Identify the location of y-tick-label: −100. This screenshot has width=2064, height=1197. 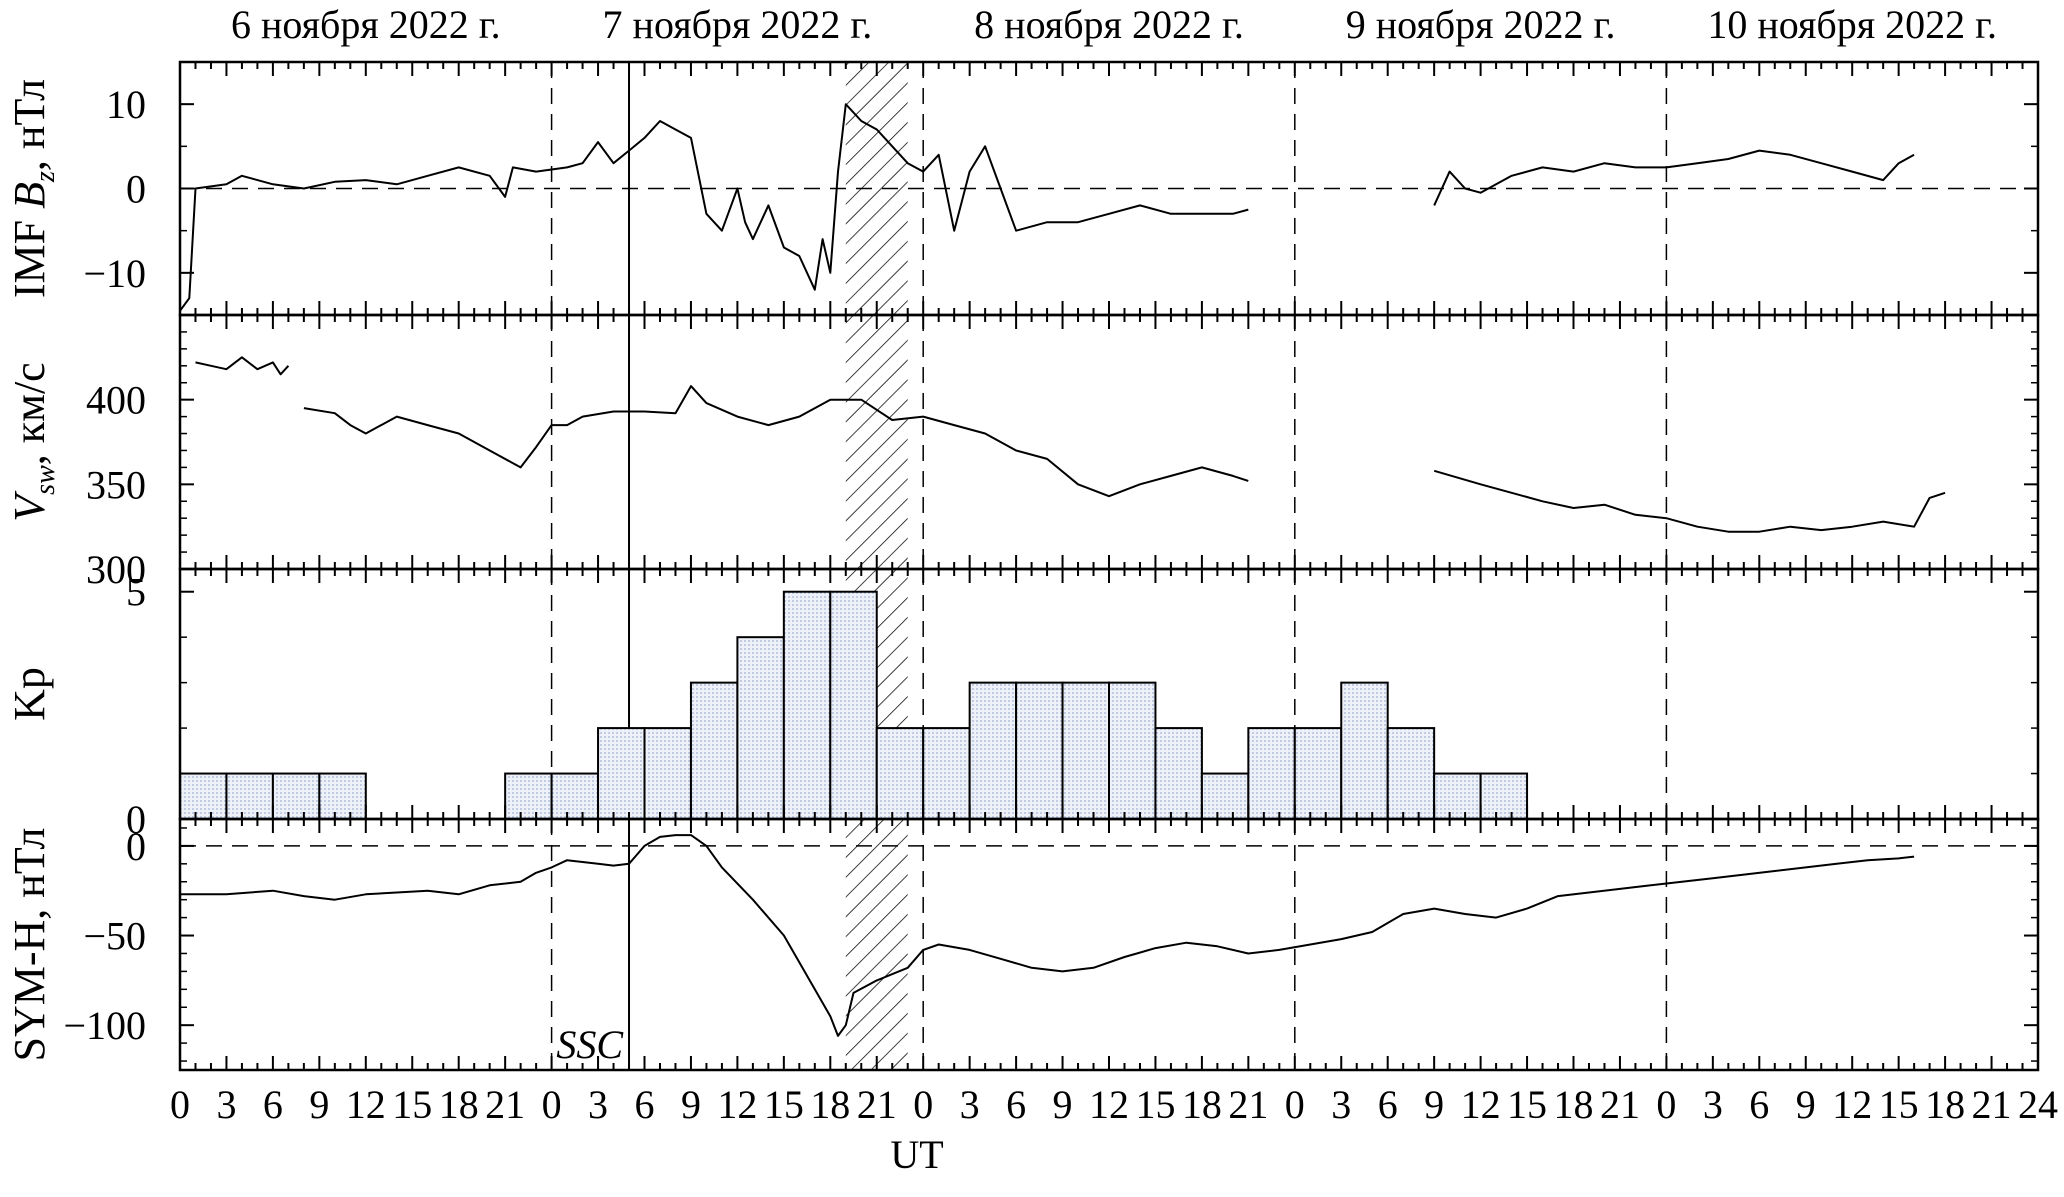
(104, 1025).